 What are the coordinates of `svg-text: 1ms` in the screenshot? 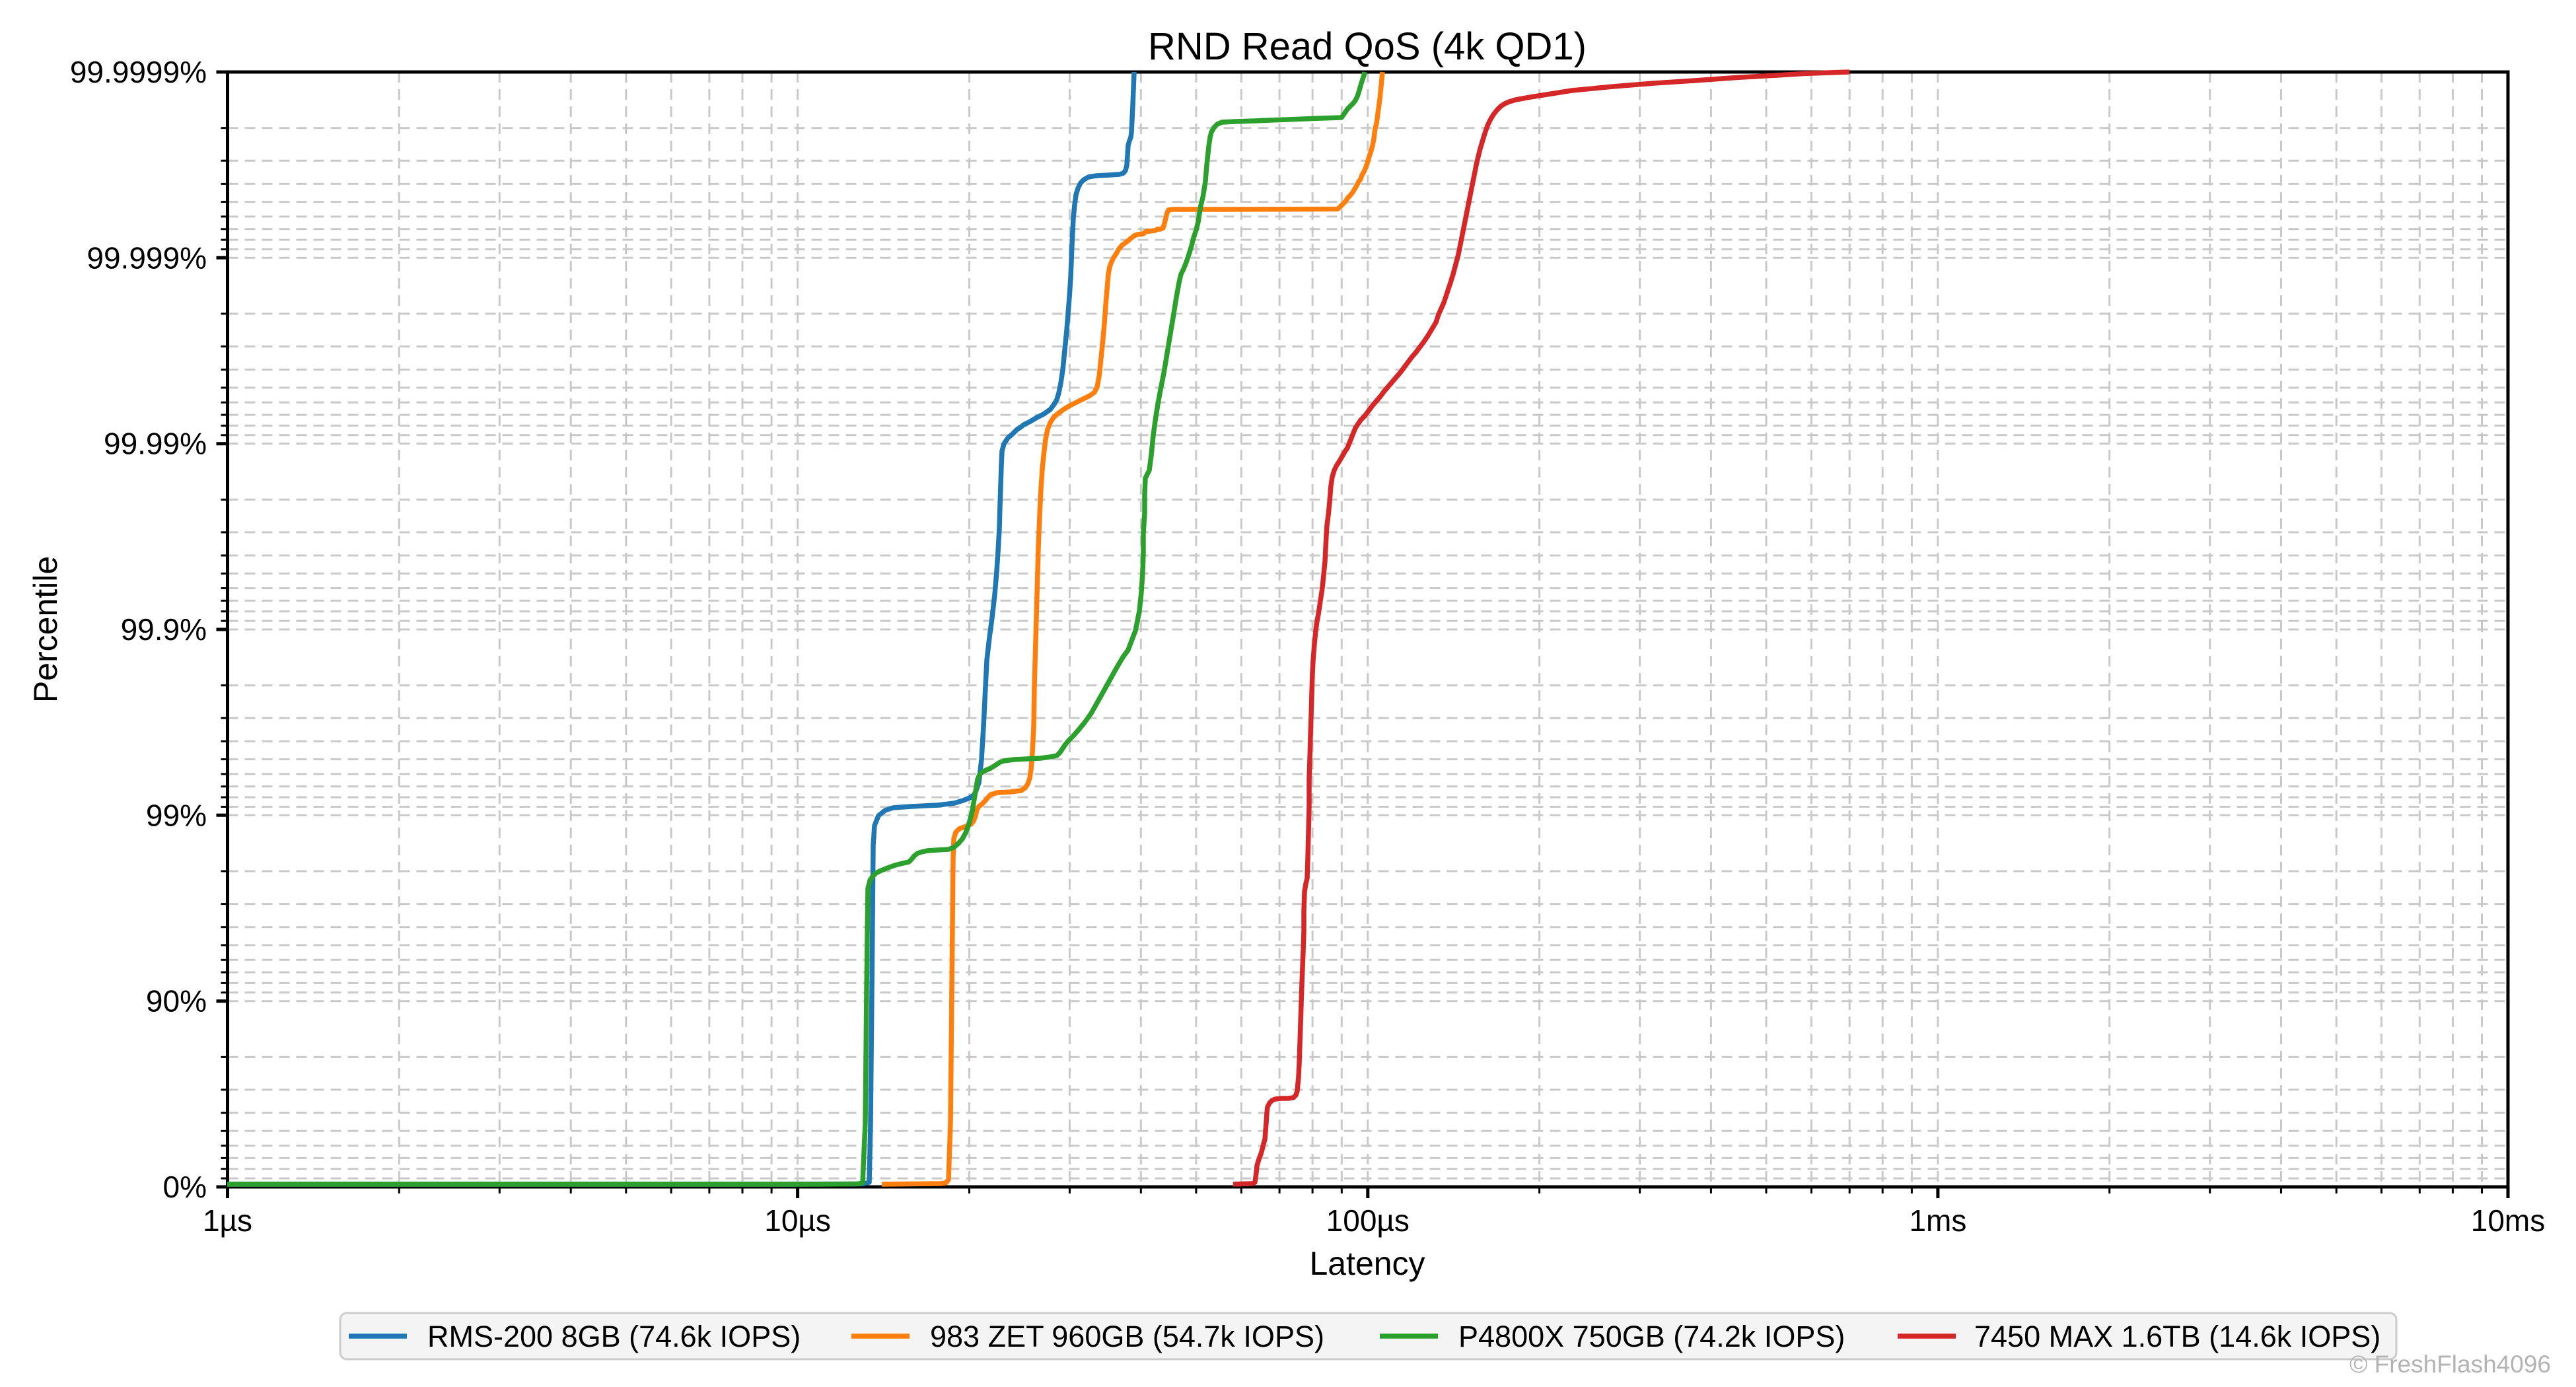 It's located at (1938, 1220).